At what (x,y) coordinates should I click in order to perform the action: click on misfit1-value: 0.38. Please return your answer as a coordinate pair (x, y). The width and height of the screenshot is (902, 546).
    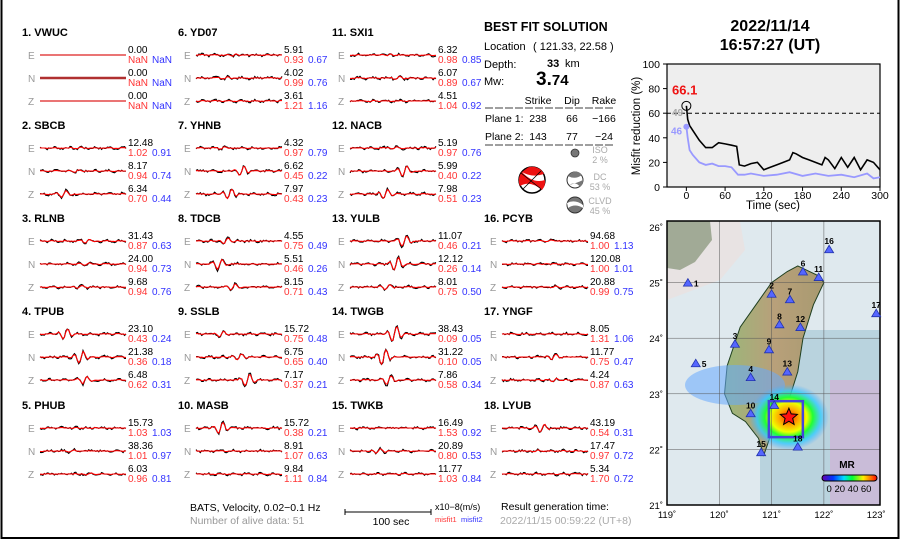
    Looking at the image, I should click on (294, 433).